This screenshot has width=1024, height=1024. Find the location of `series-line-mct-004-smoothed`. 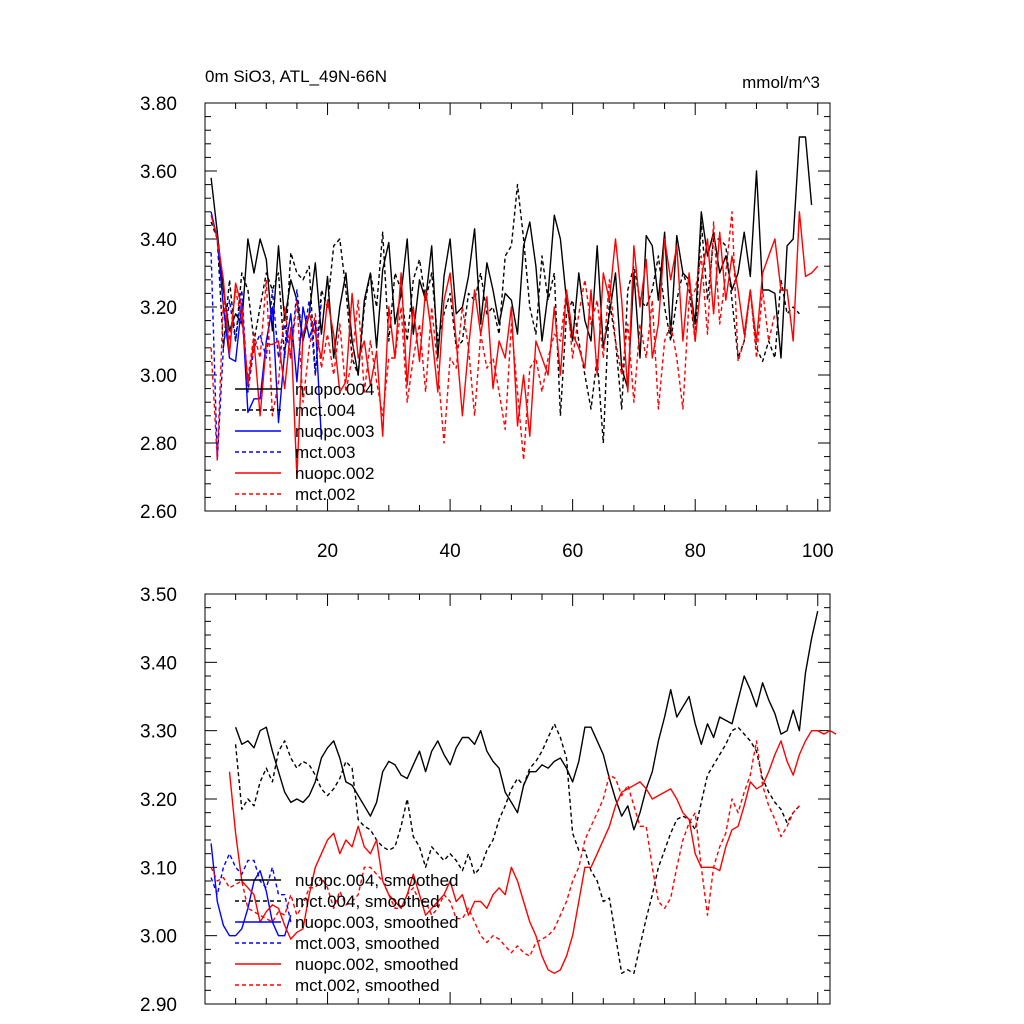

series-line-mct-004-smoothed is located at coordinates (517, 848).